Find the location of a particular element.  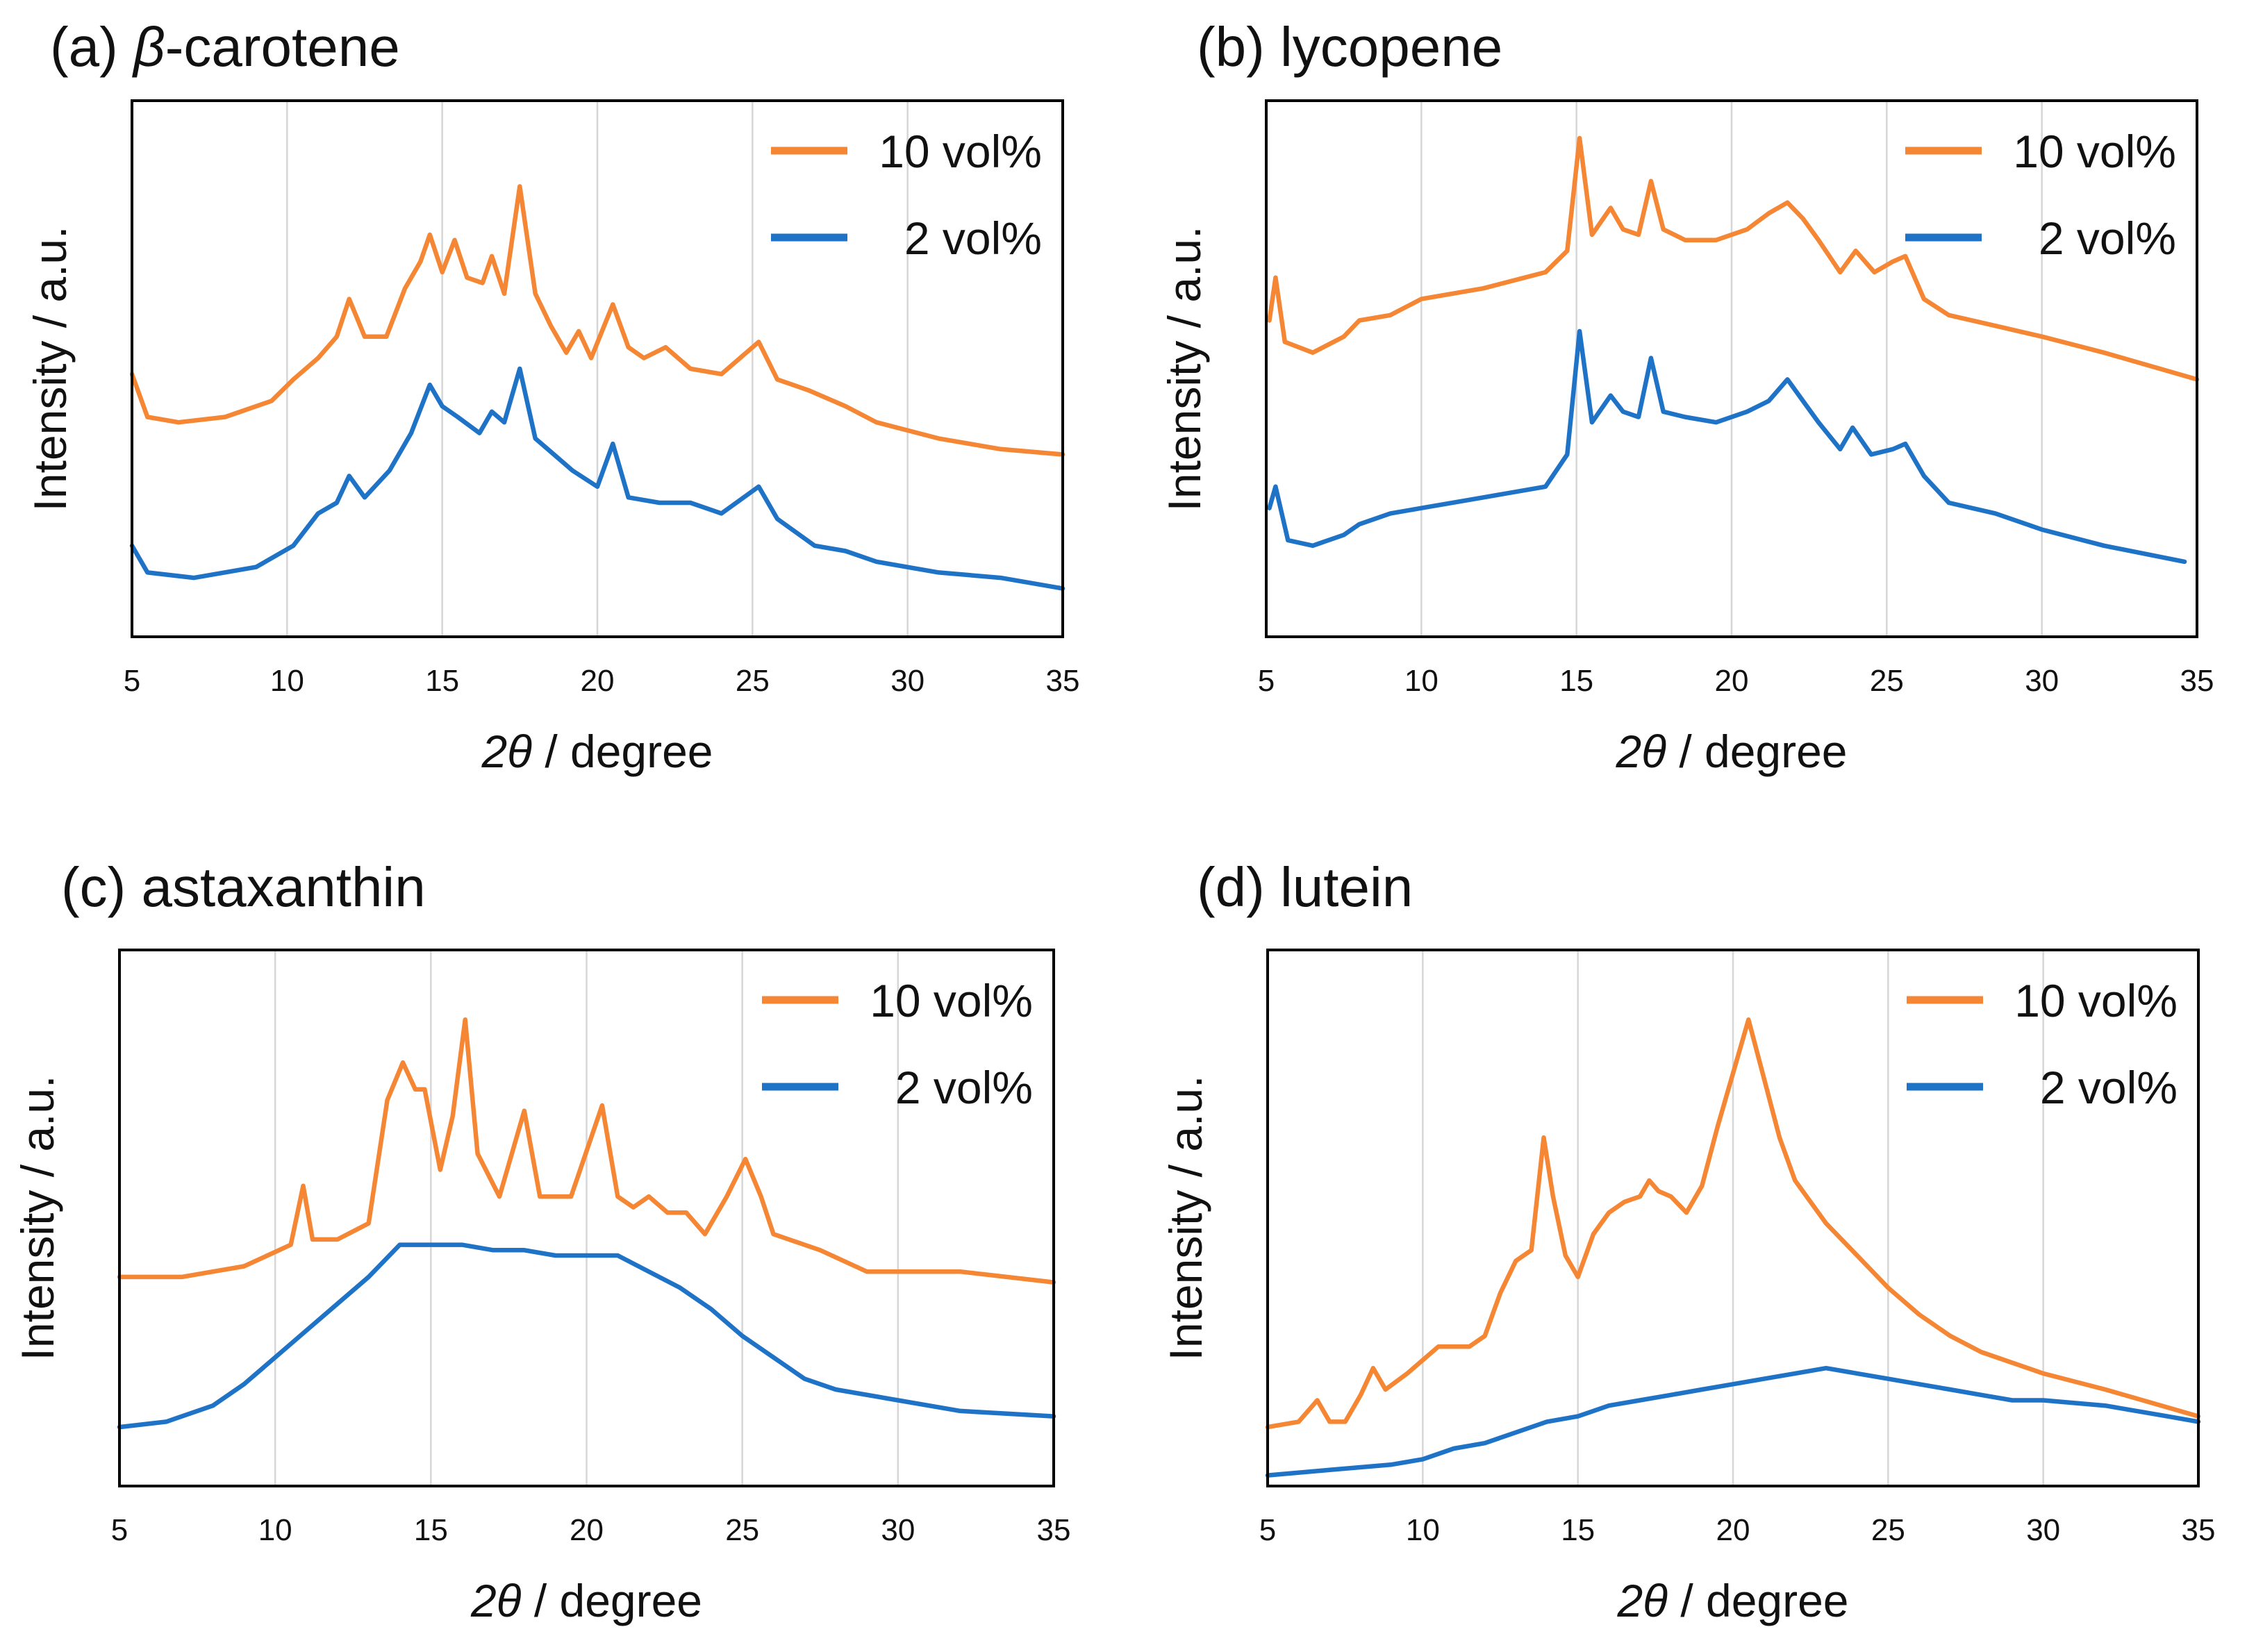

compound-name: lycopene is located at coordinates (1391, 47).